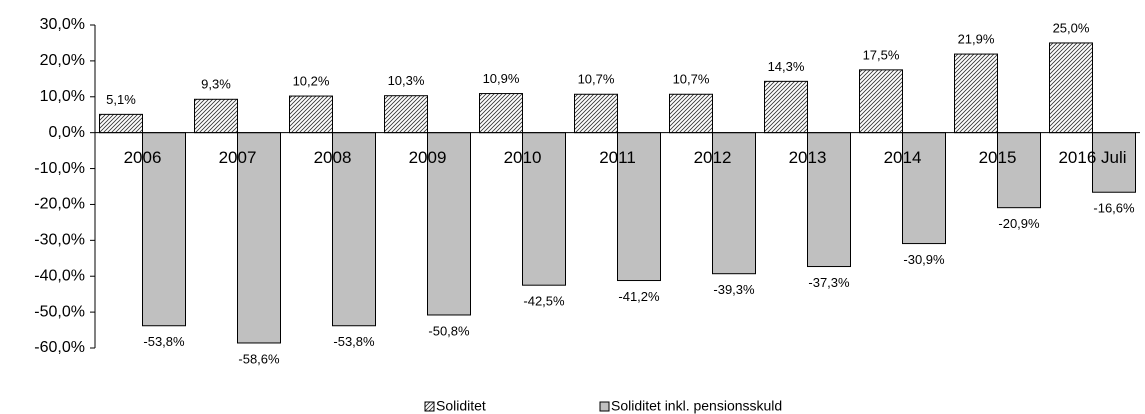  I want to click on data-label: -39,3%, so click(734, 289).